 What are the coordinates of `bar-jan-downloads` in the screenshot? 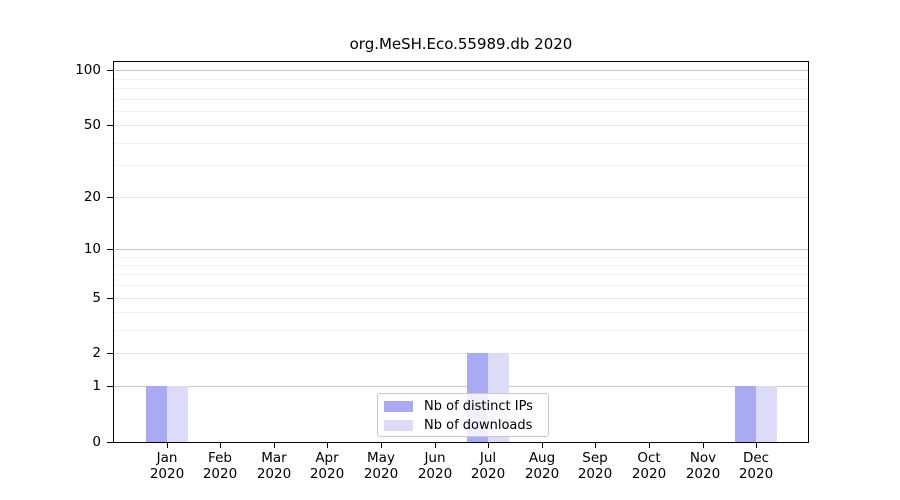 It's located at (177, 414).